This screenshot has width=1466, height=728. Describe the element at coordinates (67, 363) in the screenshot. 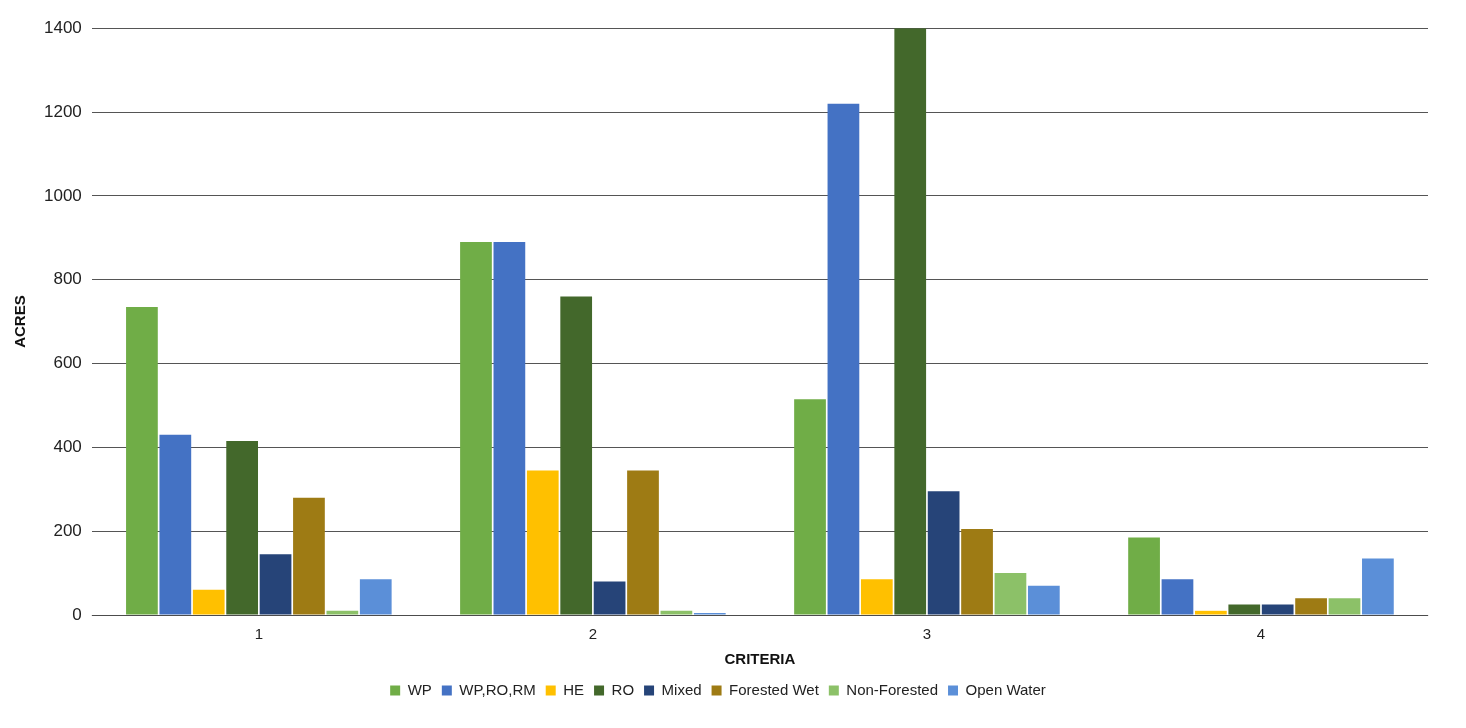

I see `y-tick-label: 600` at that location.